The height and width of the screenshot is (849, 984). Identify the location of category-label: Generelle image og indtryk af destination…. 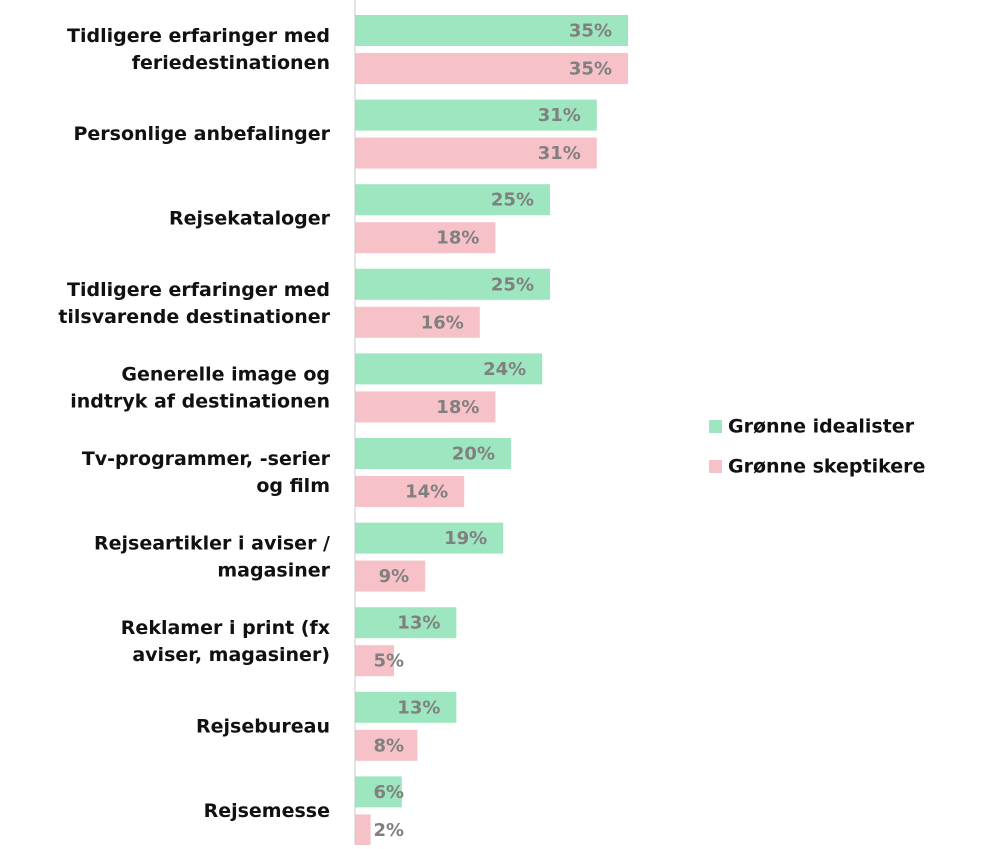
(200, 387).